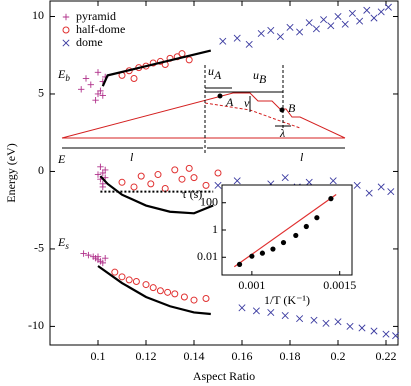 The image size is (411, 386). What do you see at coordinates (36, 325) in the screenshot?
I see `y-tick-label: -10` at bounding box center [36, 325].